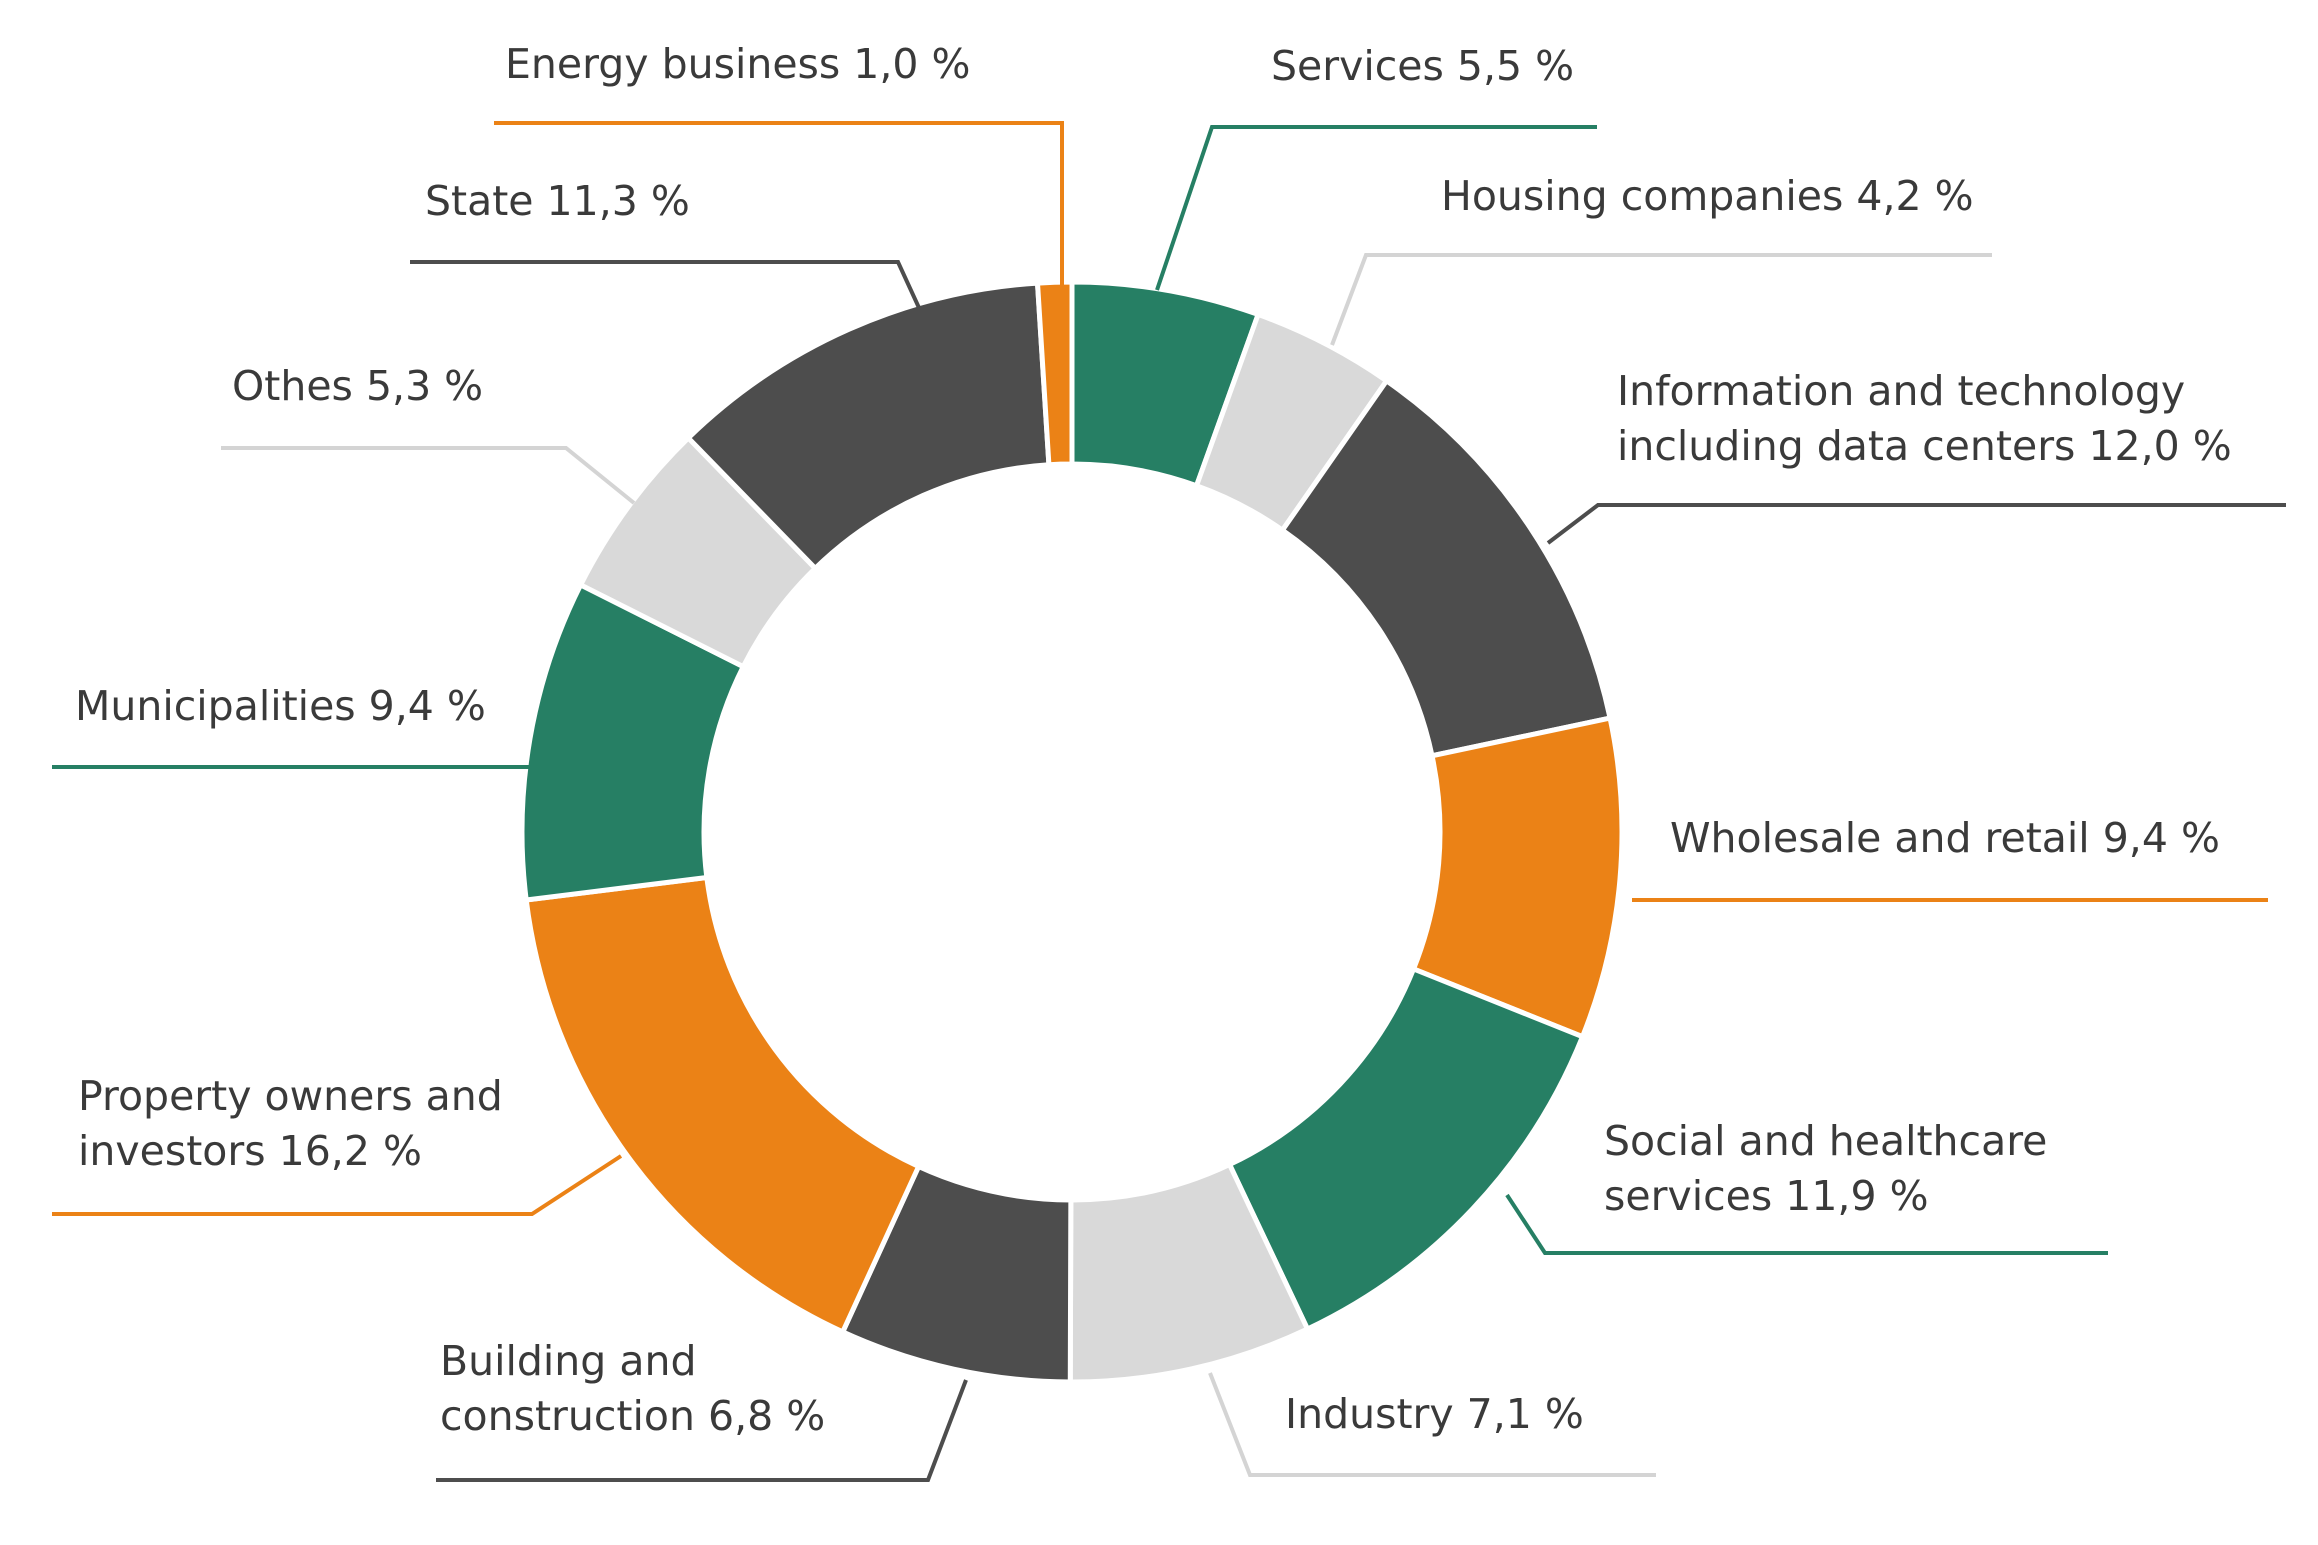  What do you see at coordinates (666, 285) in the screenshot?
I see `leader-state` at bounding box center [666, 285].